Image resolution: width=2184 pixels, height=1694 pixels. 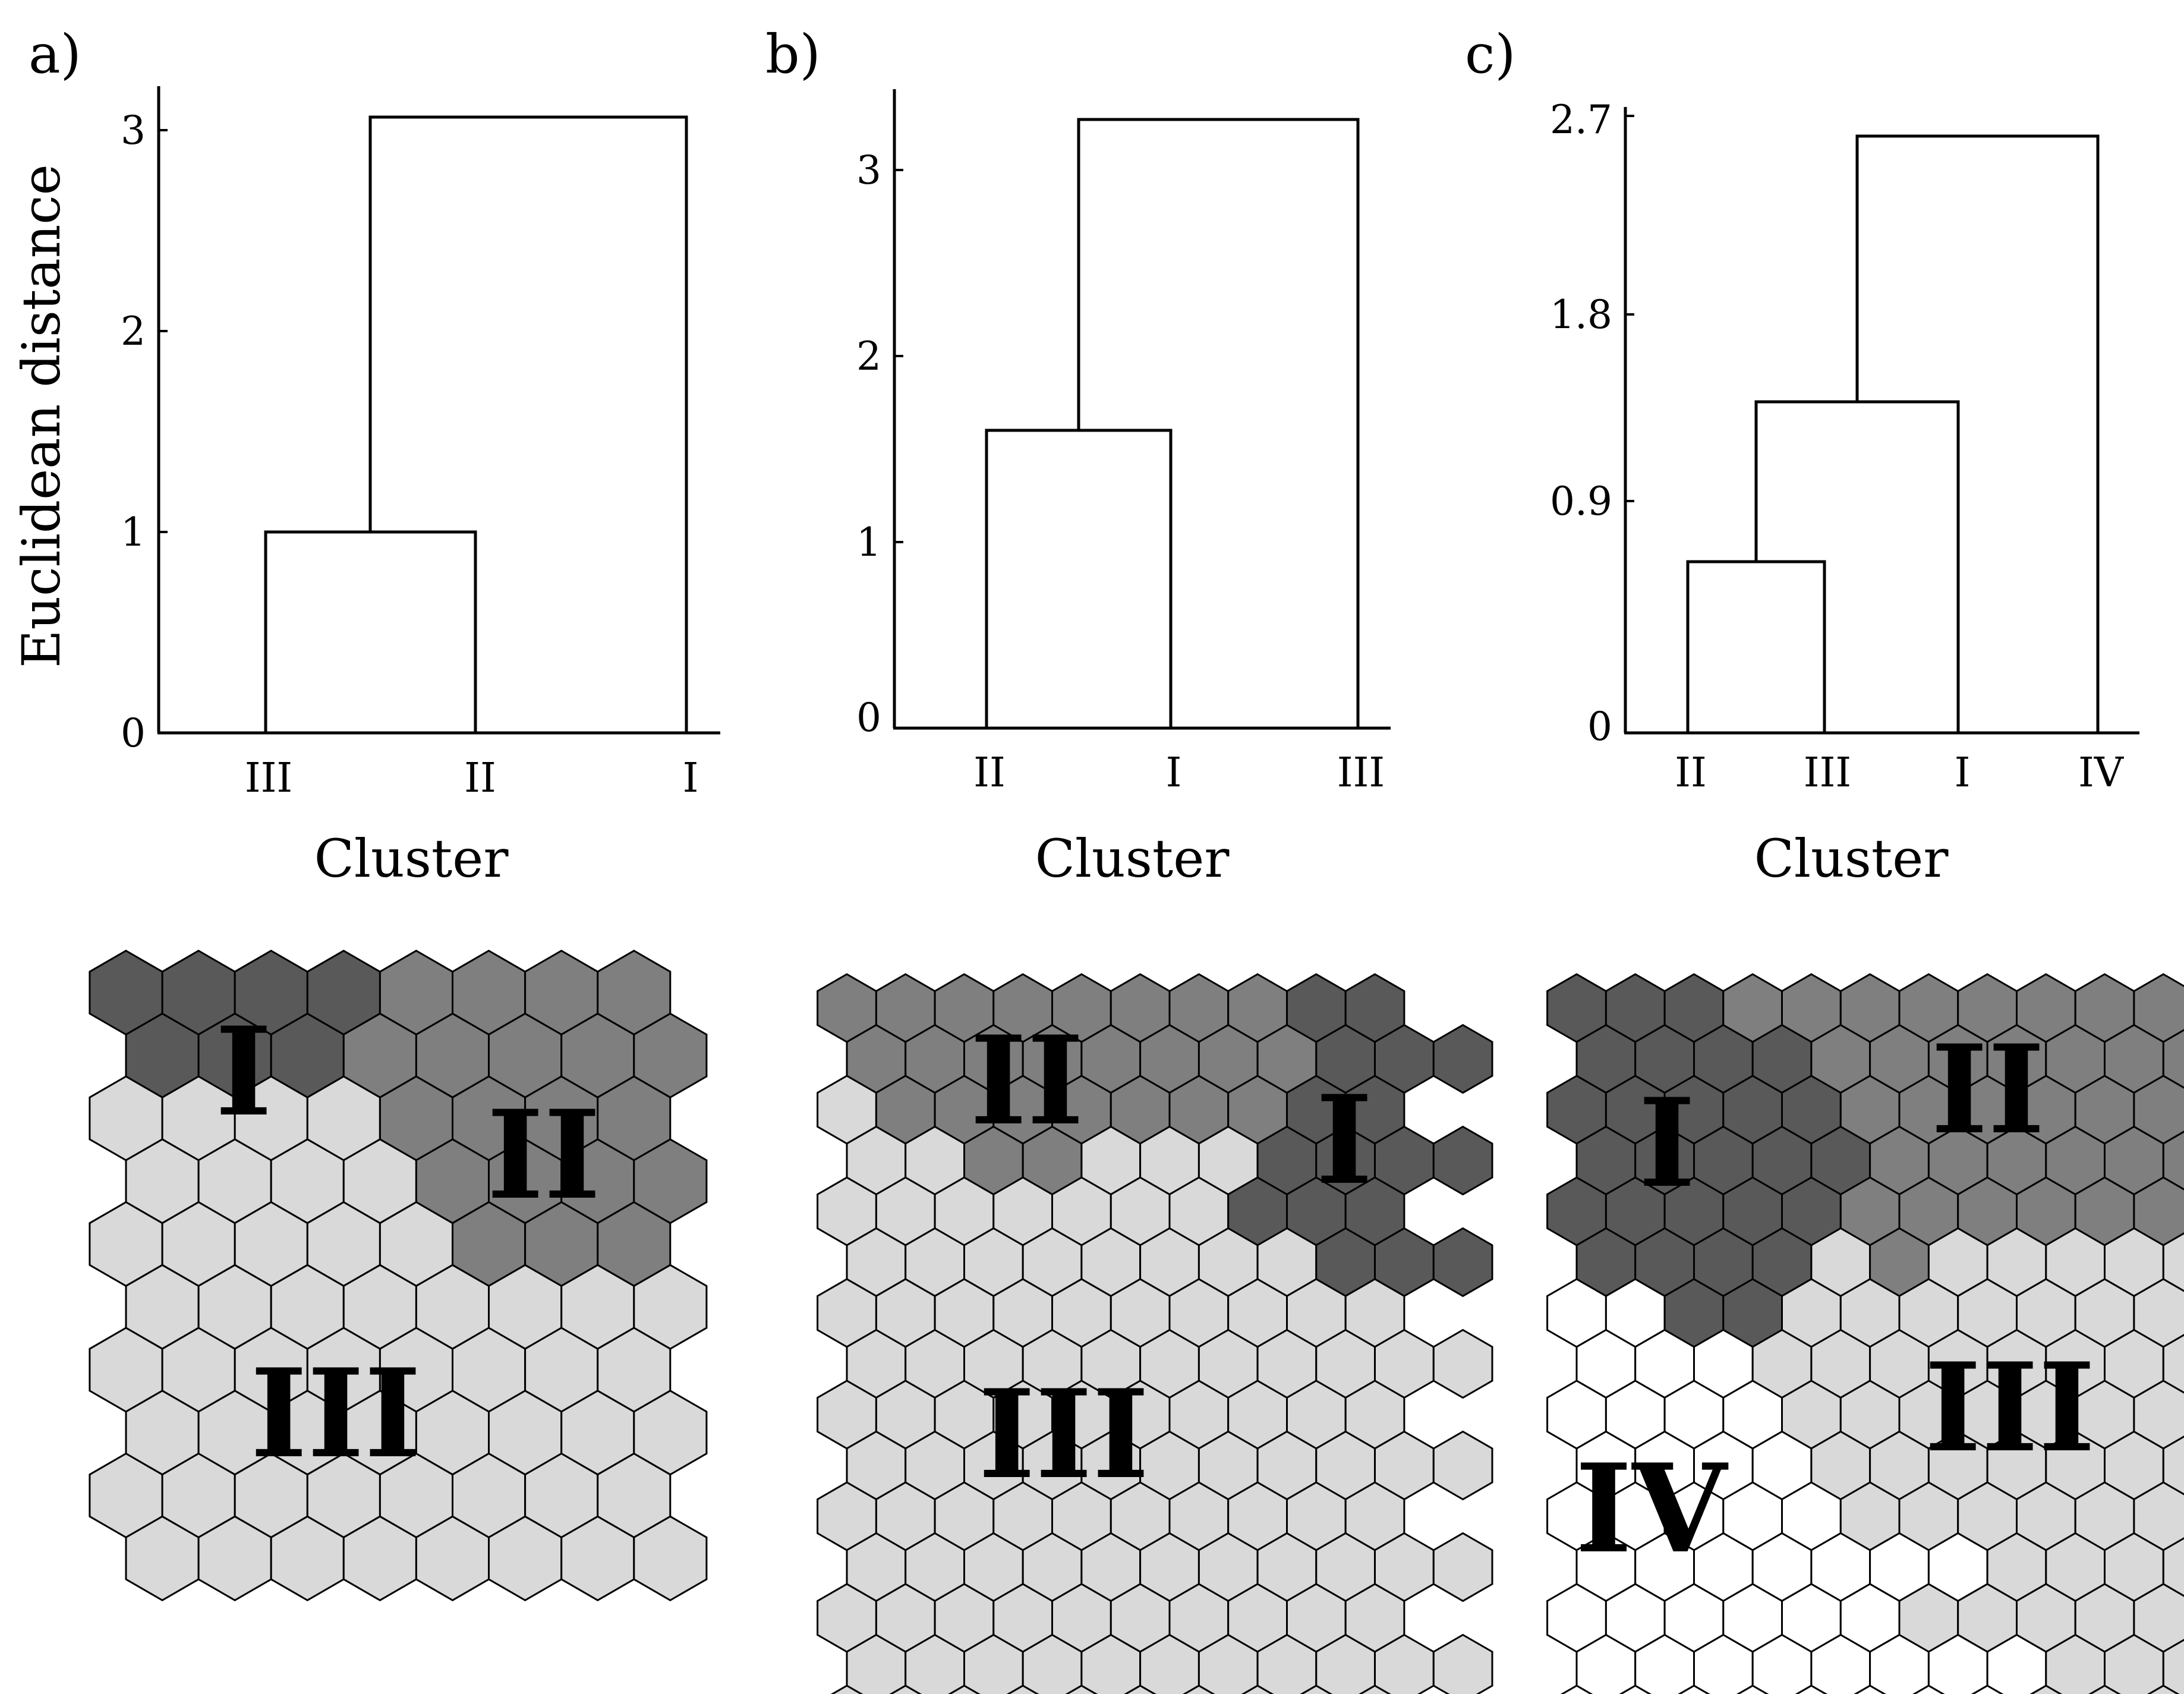 I want to click on panel-b-region-label-ii: II, so click(x=1027, y=1081).